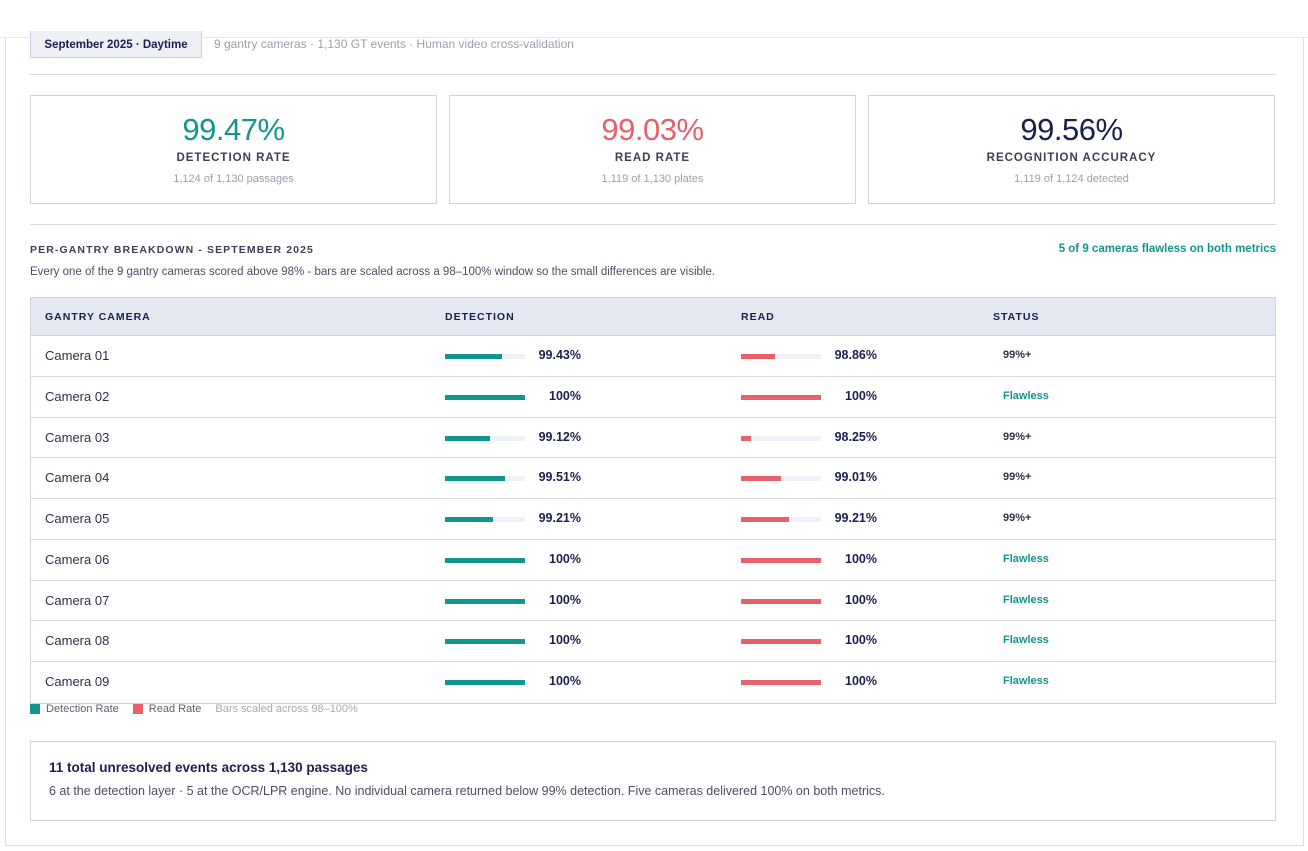  What do you see at coordinates (653, 641) in the screenshot?
I see `table-row: Camera 08 100% 100% Flawless` at bounding box center [653, 641].